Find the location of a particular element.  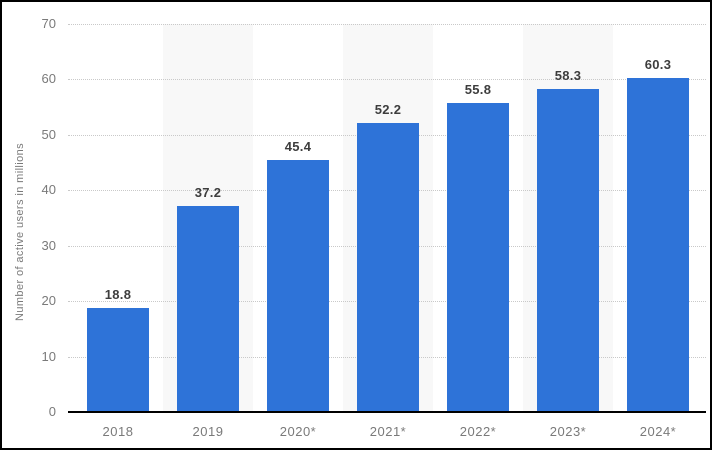

y-axis-title: Number of active users in millions is located at coordinates (20, 232).